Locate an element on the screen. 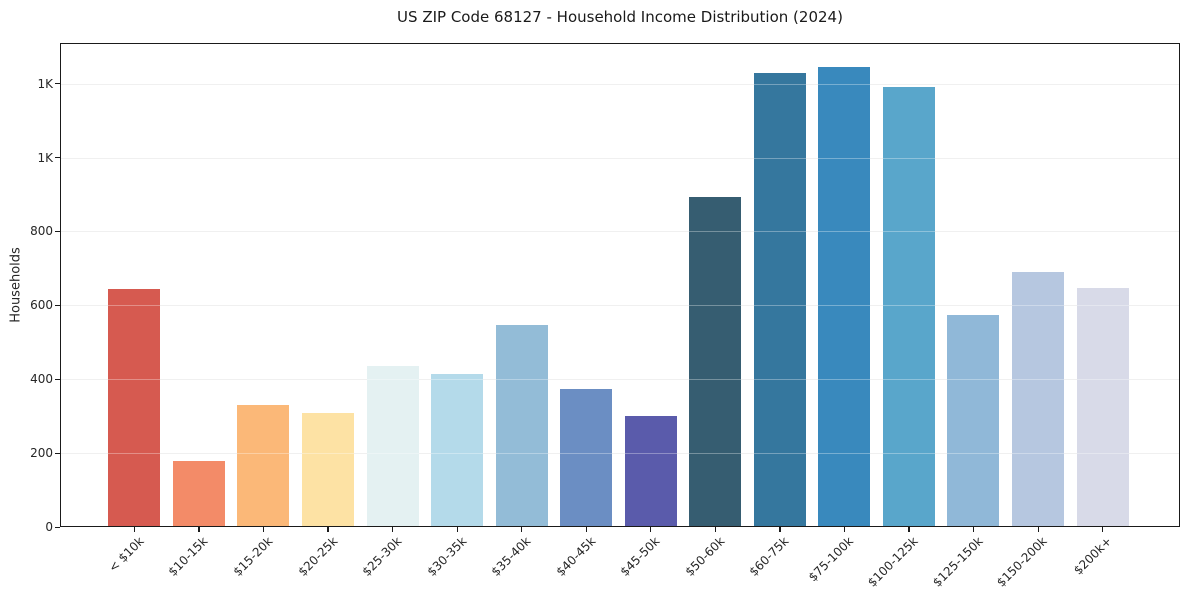 The width and height of the screenshot is (1189, 590). x-tick-label: $200k+ is located at coordinates (1092, 556).